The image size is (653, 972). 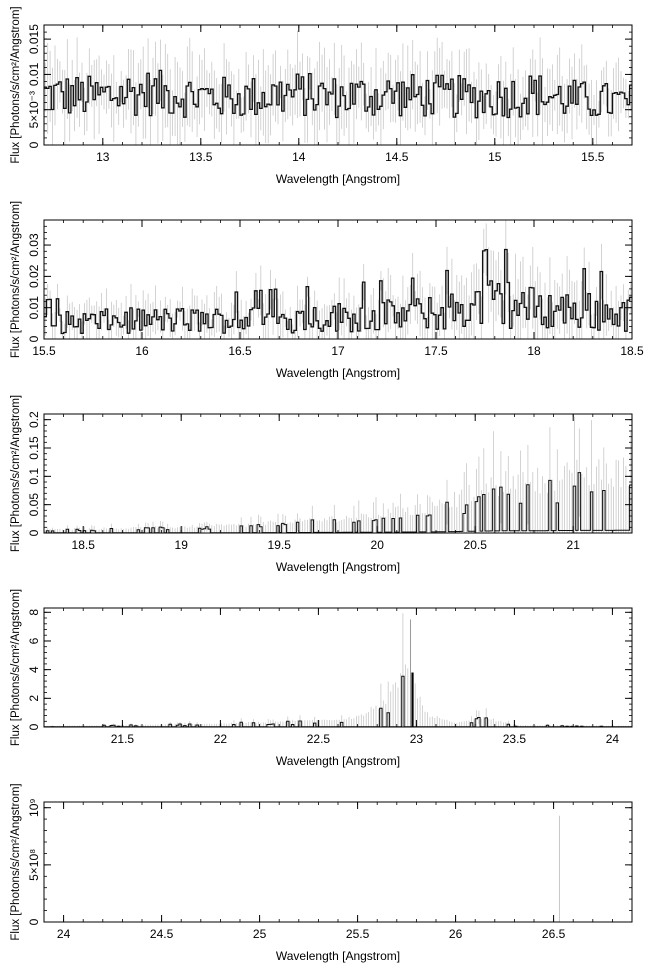 I want to click on y-tick-label: 4, so click(x=34, y=669).